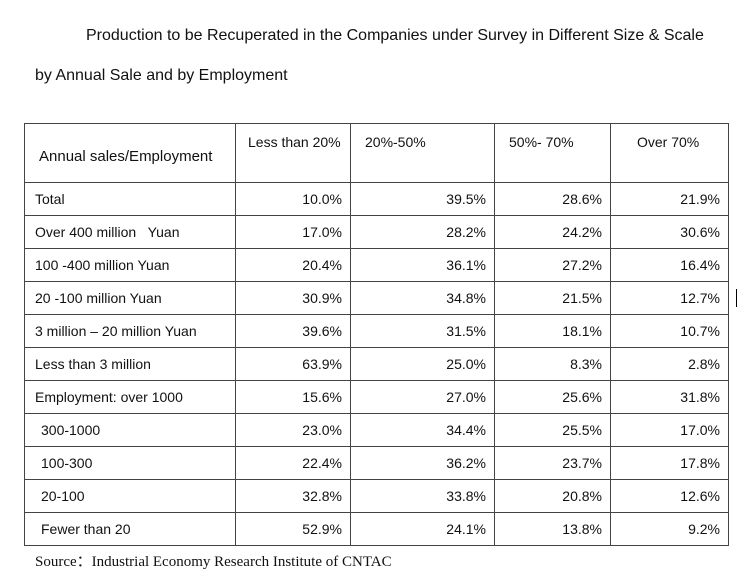 Image resolution: width=756 pixels, height=586 pixels. I want to click on row-label: Employment: over 1000, so click(130, 397).